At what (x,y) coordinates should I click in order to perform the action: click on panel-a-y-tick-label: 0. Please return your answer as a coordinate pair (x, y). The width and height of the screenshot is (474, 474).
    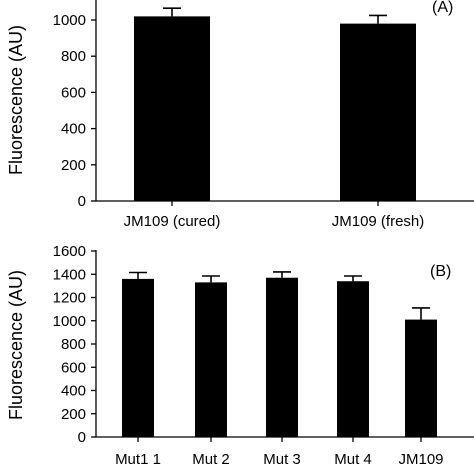
    Looking at the image, I should click on (82, 201).